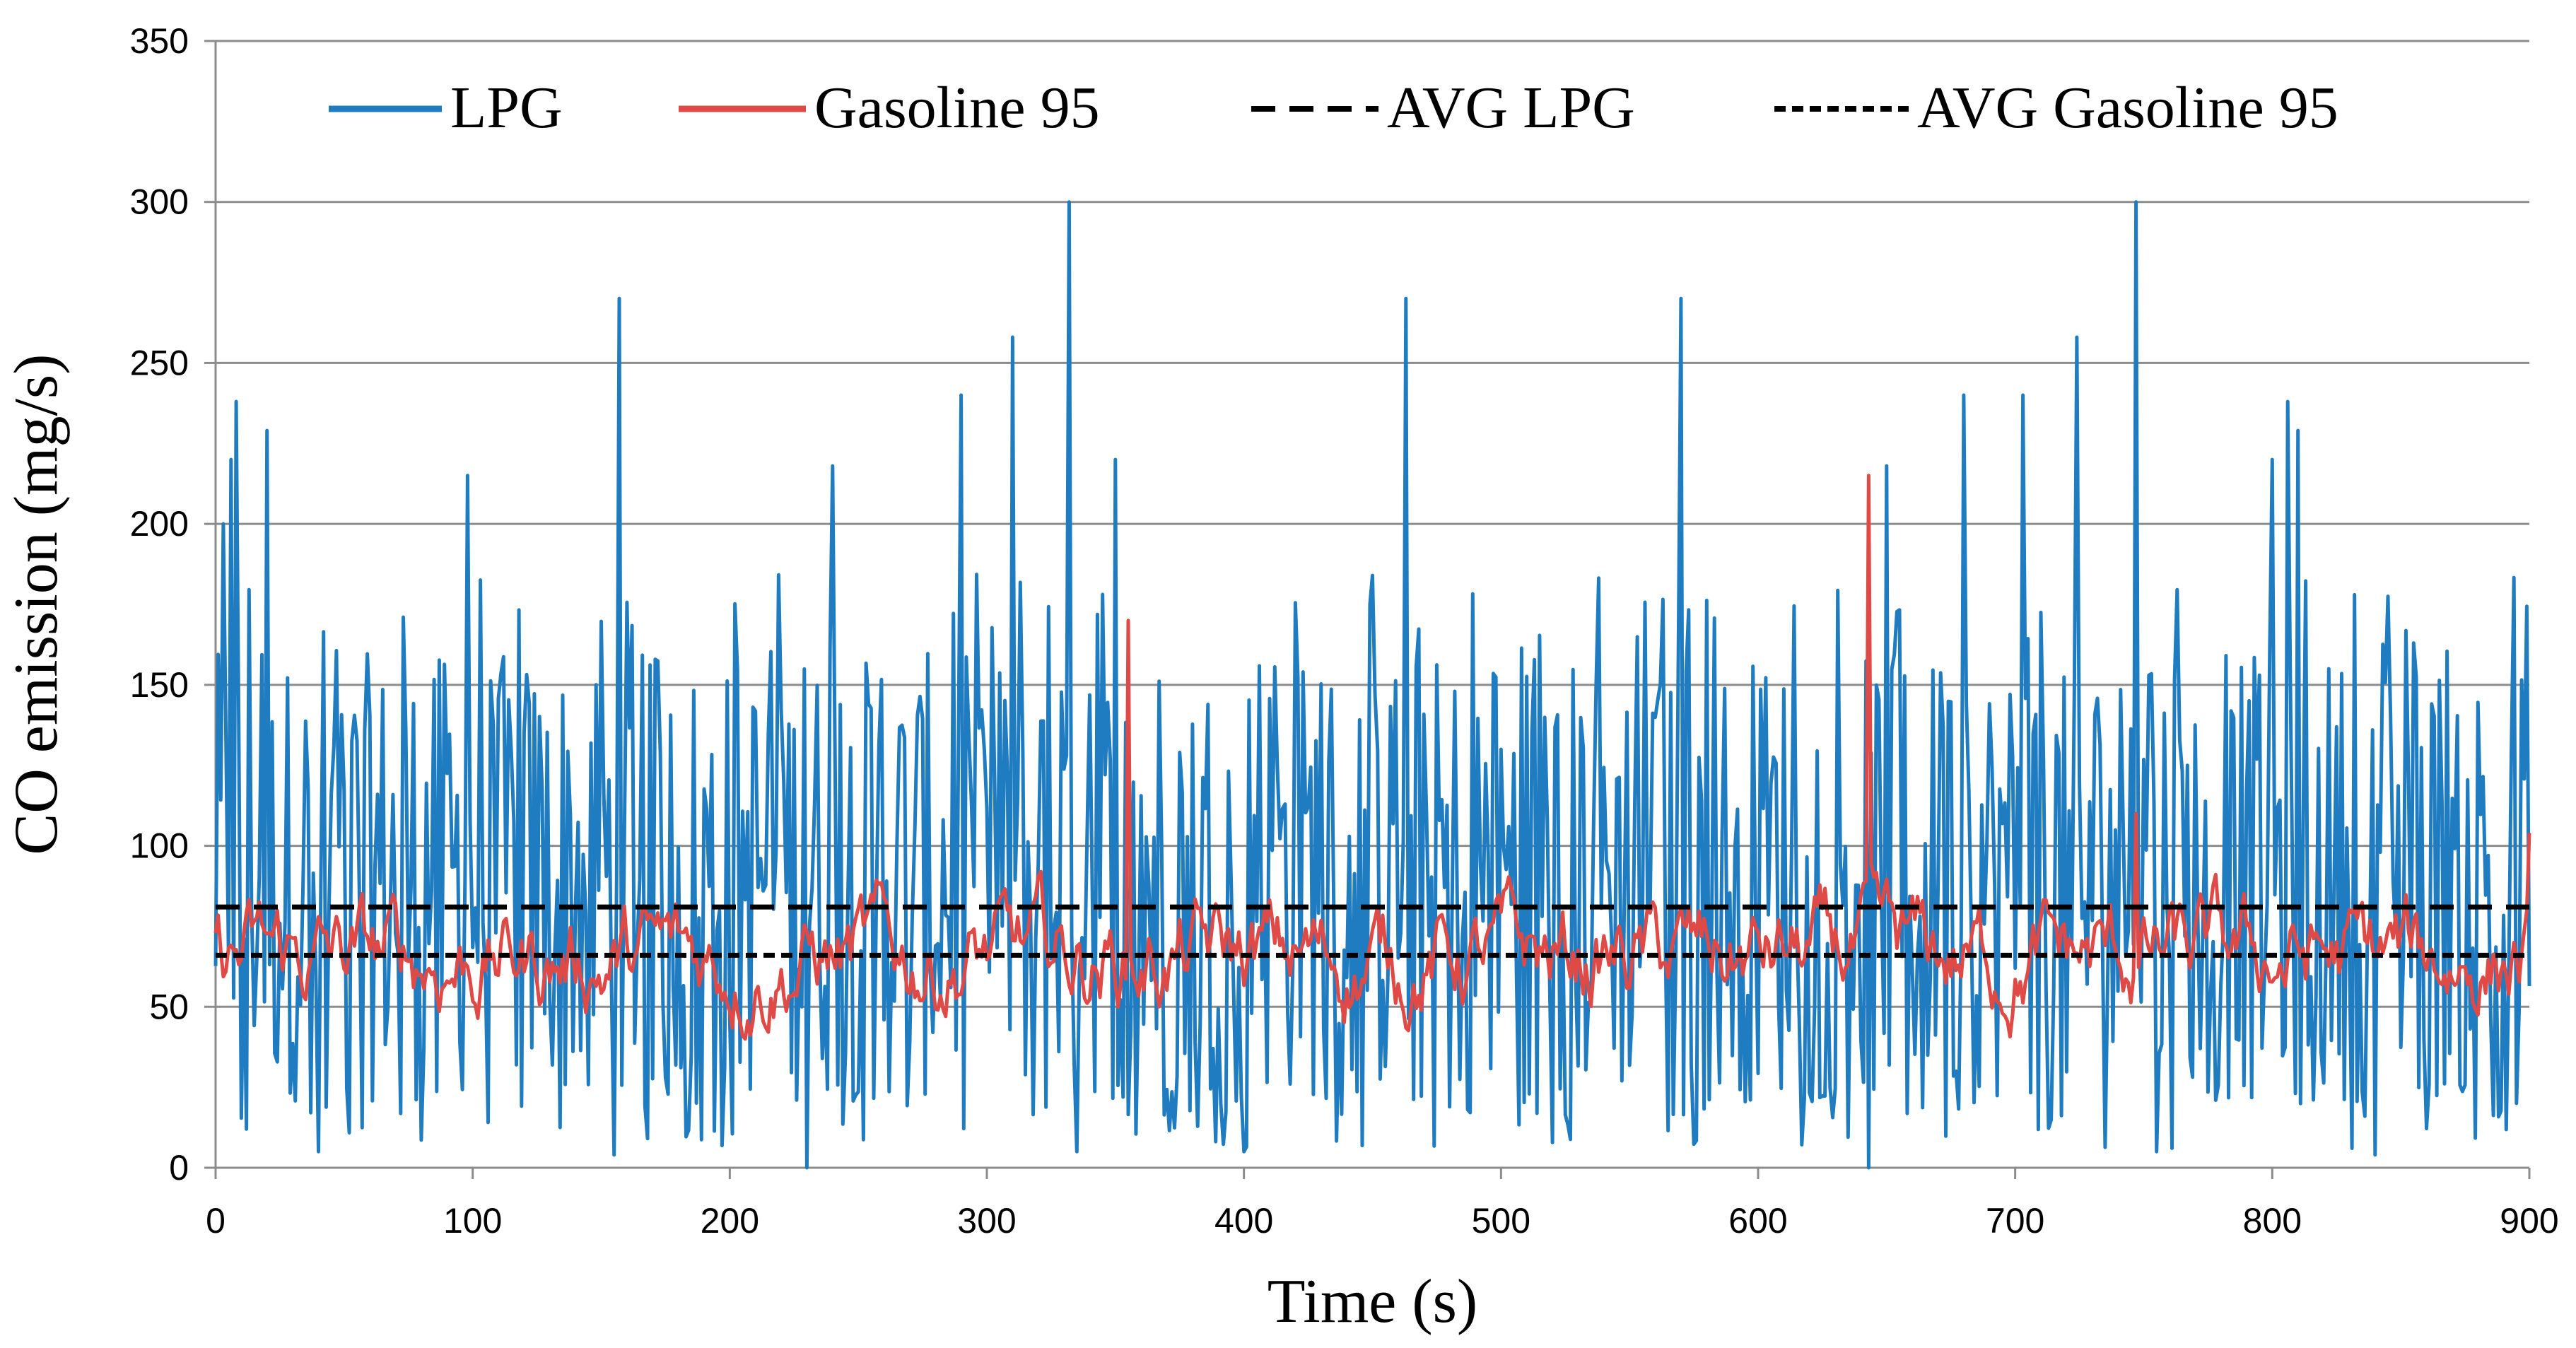 Image resolution: width=2576 pixels, height=1348 pixels. Describe the element at coordinates (36, 604) in the screenshot. I see `y-axis-title: CO emission (mg/s)` at that location.